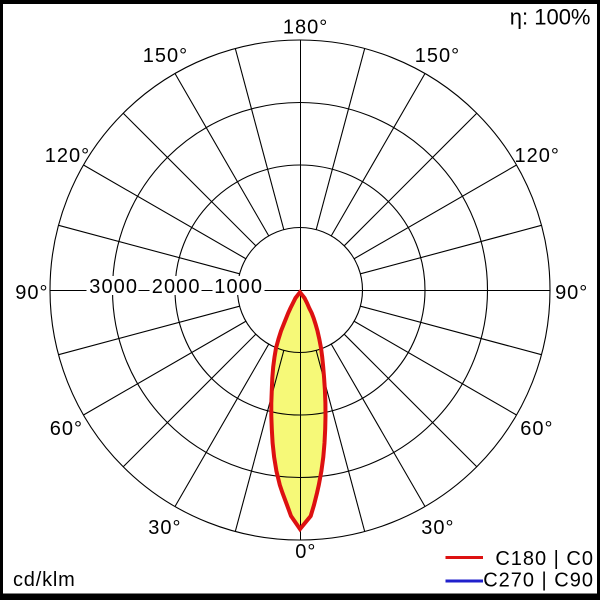 Image resolution: width=600 pixels, height=600 pixels. I want to click on svg-text: C180 | C0, so click(544, 559).